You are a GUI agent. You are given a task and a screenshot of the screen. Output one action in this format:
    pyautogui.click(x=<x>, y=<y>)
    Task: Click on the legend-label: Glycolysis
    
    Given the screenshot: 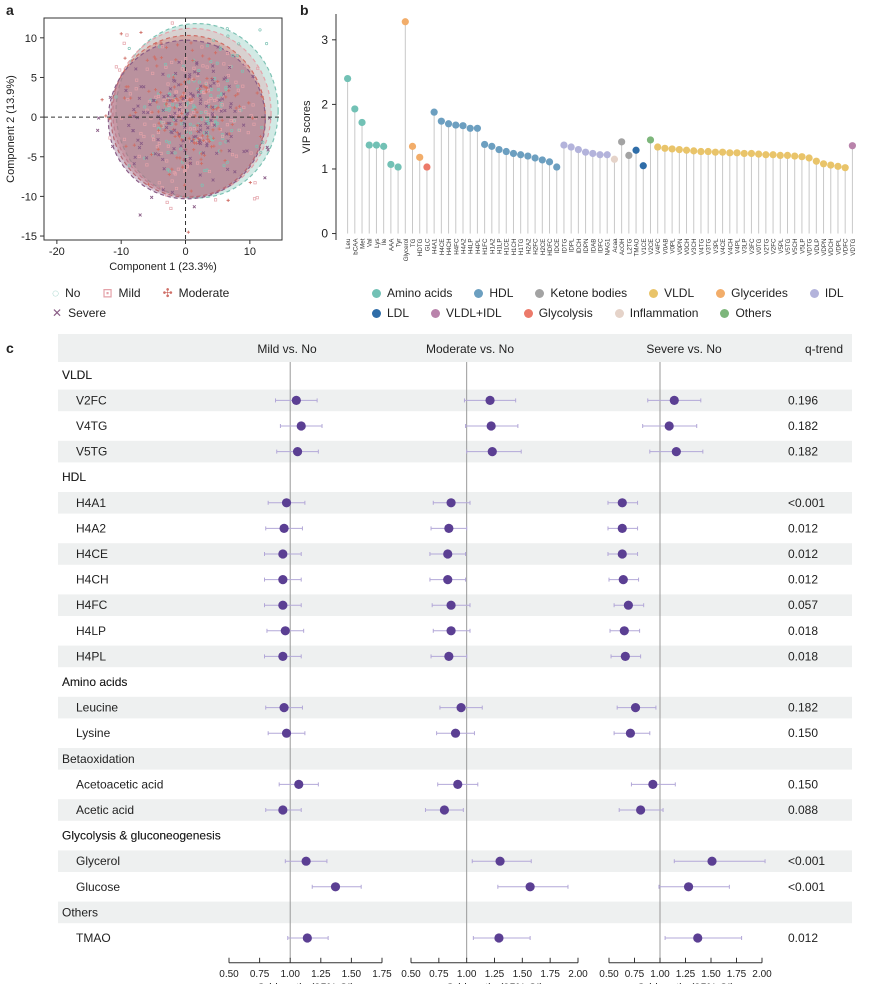 What is the action you would take?
    pyautogui.click(x=565, y=313)
    